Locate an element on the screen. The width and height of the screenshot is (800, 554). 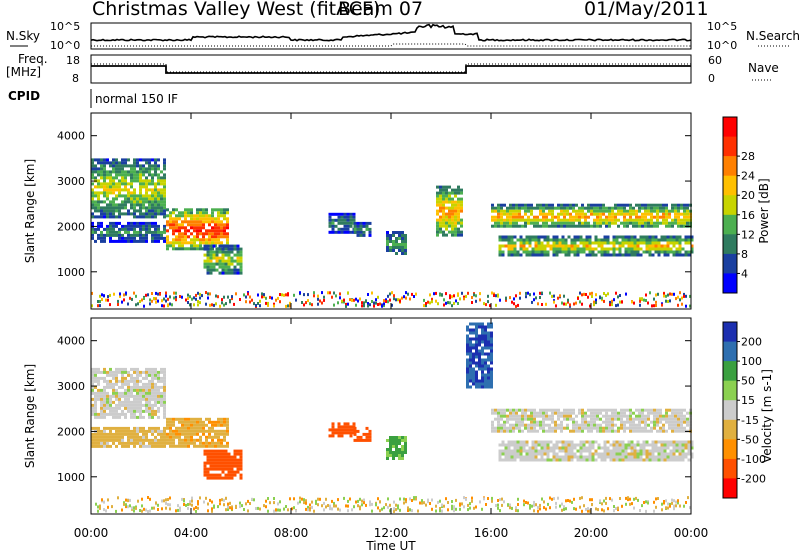
colorbar-swatch is located at coordinates (730, 244).